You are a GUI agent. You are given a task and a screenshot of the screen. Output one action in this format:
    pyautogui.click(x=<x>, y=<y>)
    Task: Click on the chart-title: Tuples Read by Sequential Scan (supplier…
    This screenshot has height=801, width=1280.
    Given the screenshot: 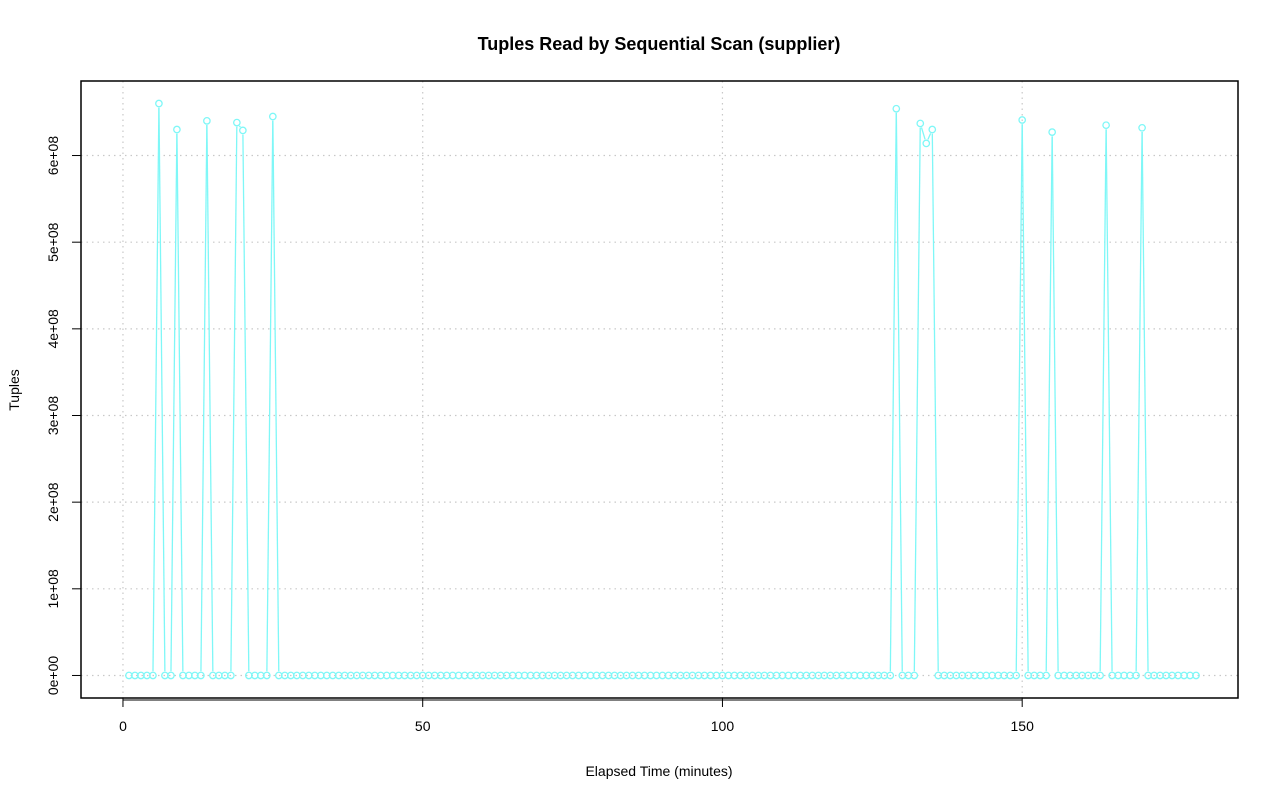 What is the action you would take?
    pyautogui.click(x=659, y=44)
    